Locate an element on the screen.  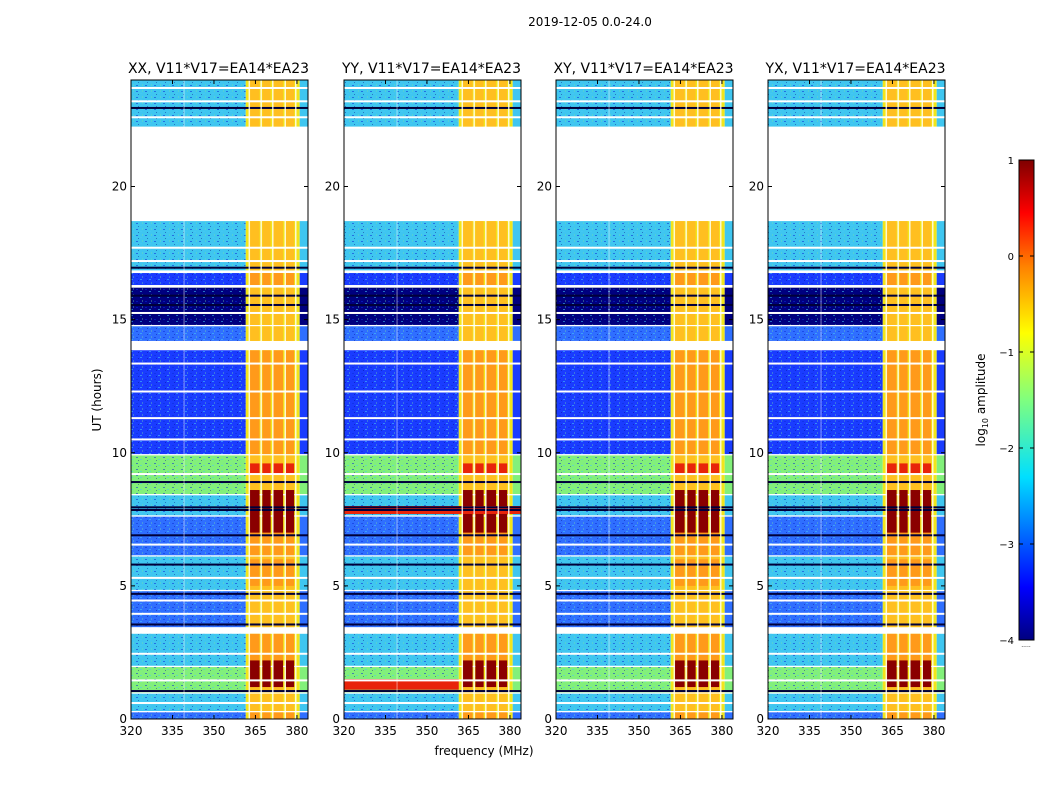
panel-3-hot-block is located at coordinates (903, 674).